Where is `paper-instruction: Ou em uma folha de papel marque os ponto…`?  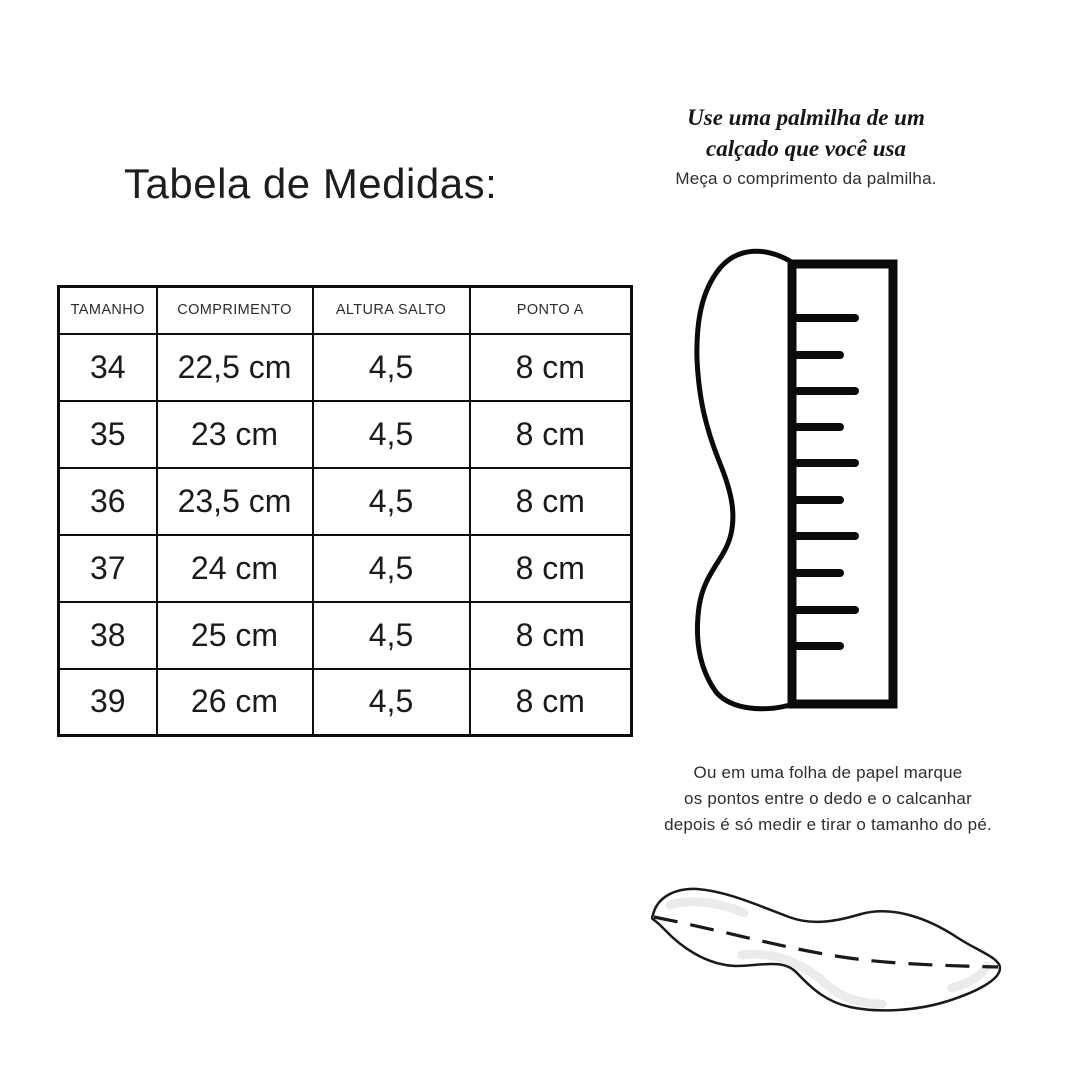 paper-instruction: Ou em uma folha de papel marque os ponto… is located at coordinates (828, 799).